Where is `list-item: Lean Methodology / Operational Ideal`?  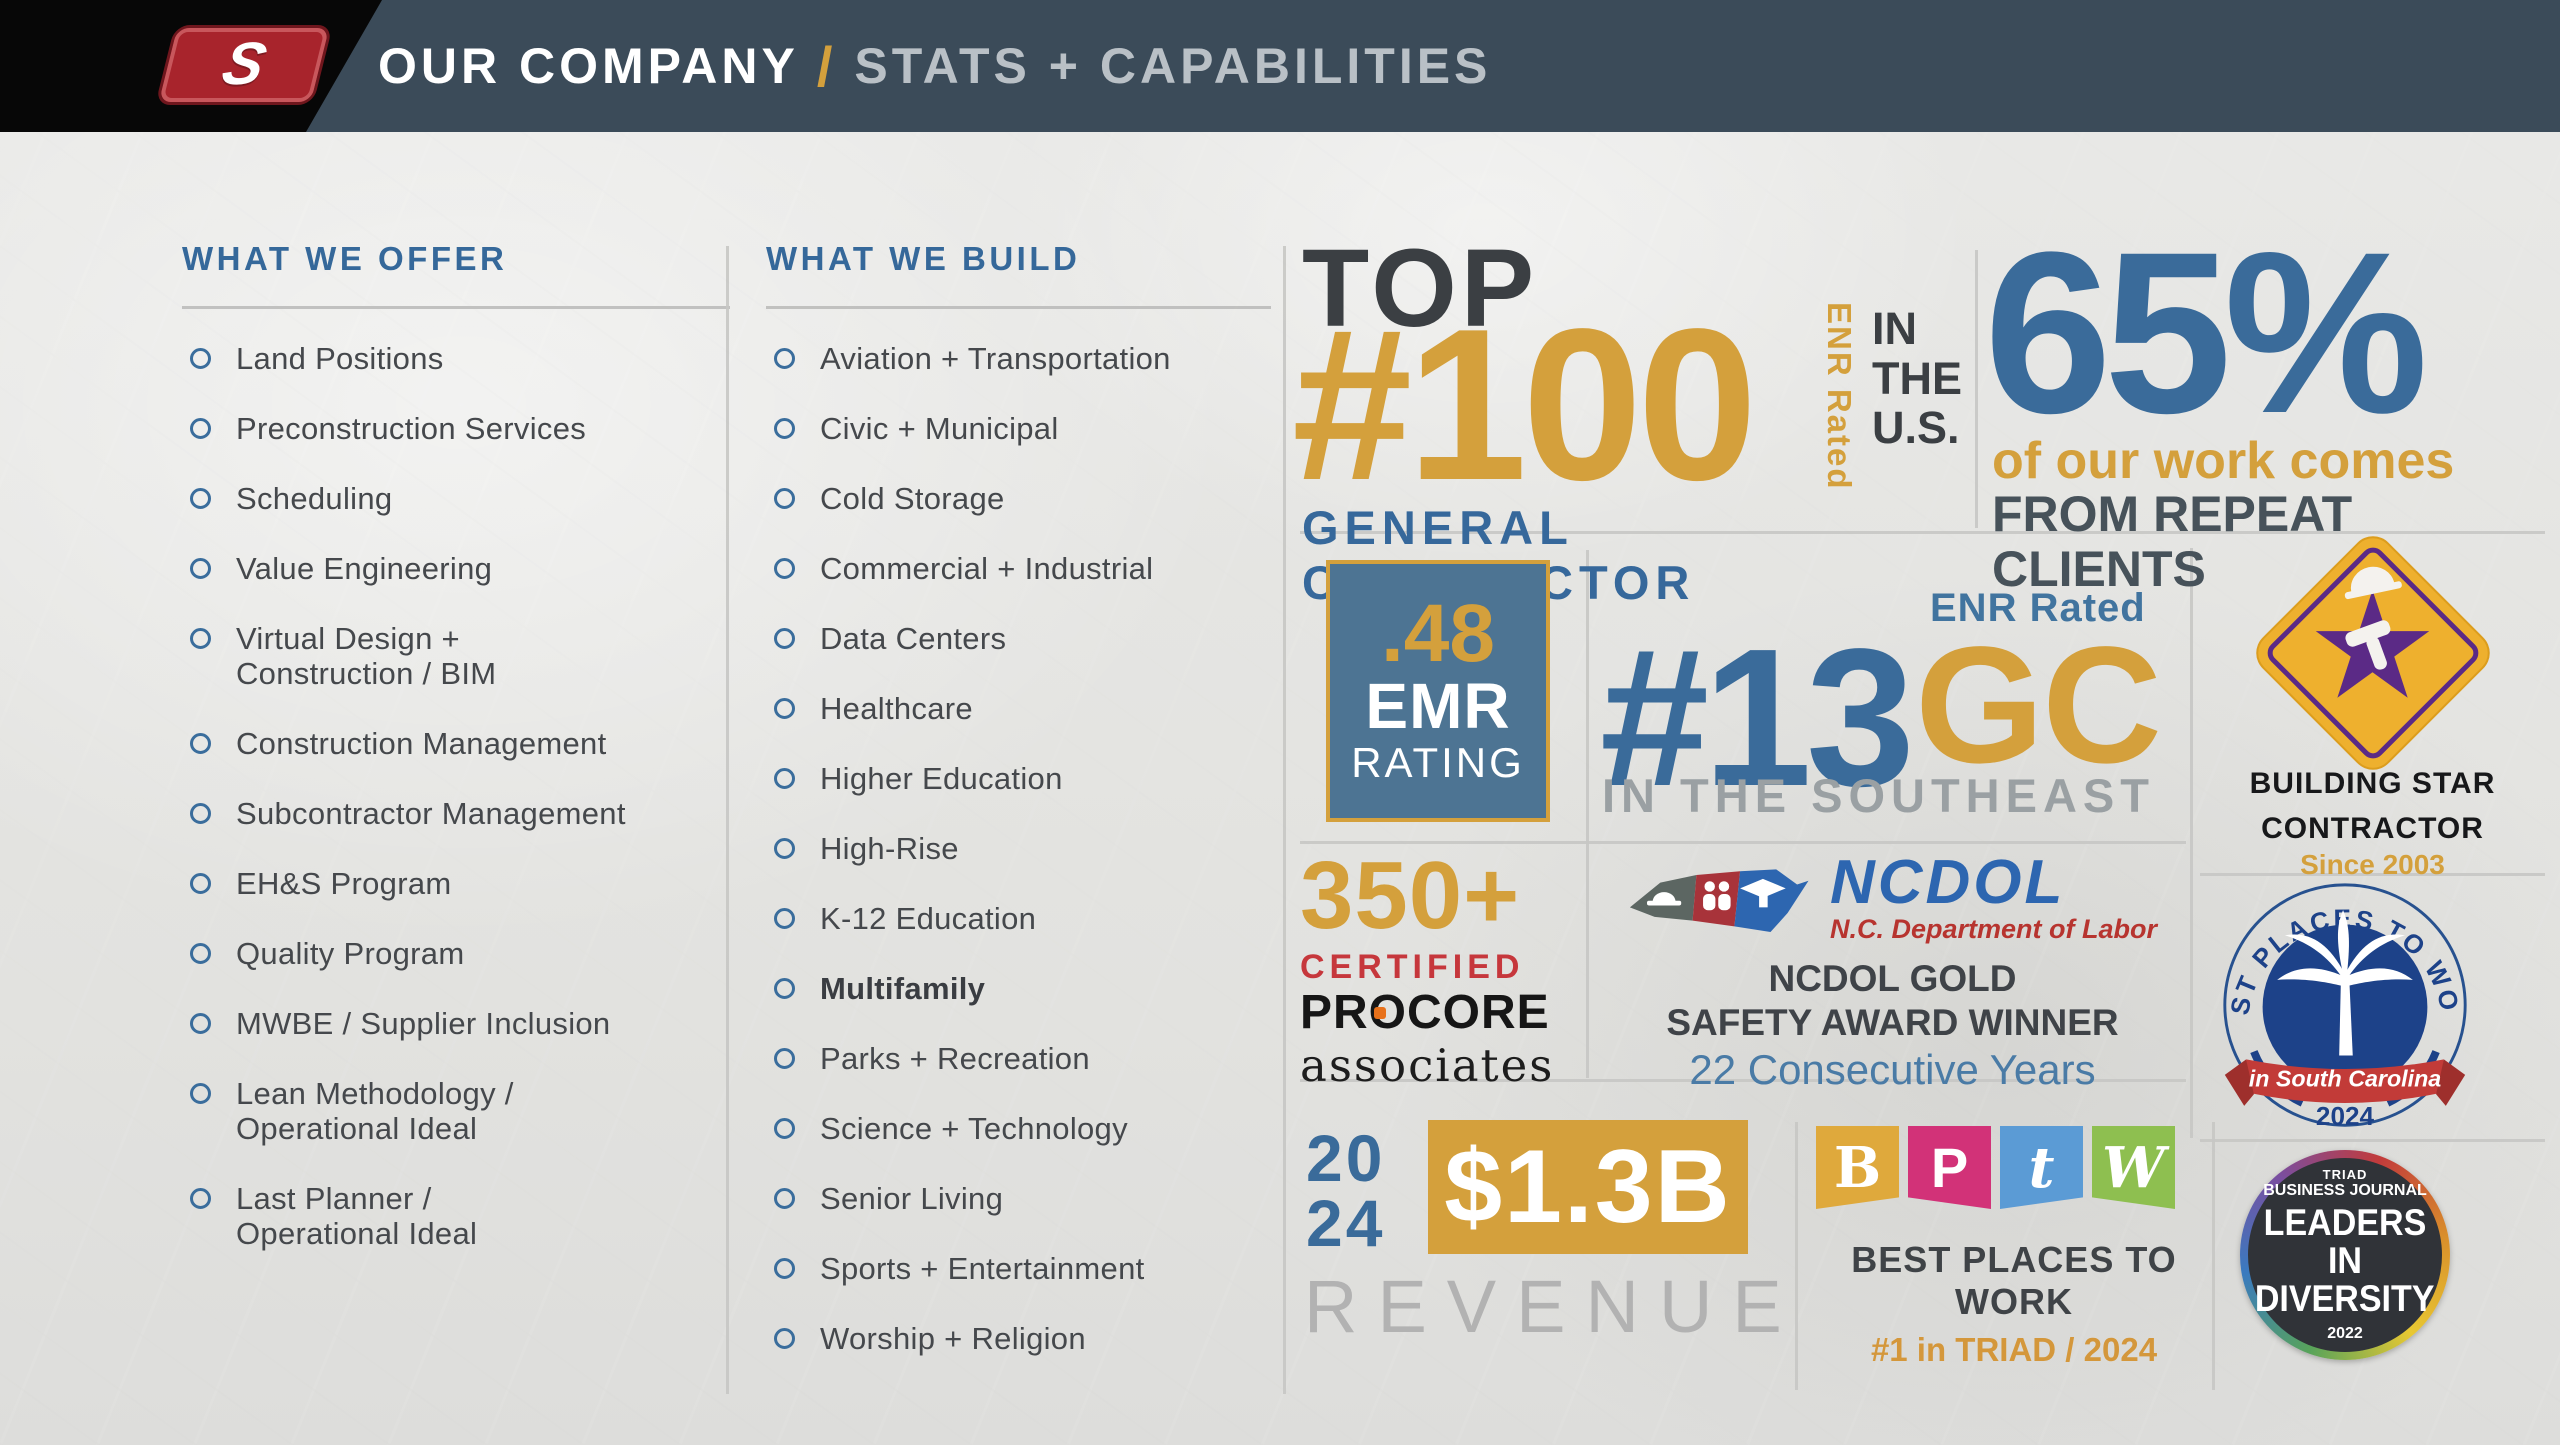
list-item: Lean Methodology / Operational Ideal is located at coordinates (456, 1111).